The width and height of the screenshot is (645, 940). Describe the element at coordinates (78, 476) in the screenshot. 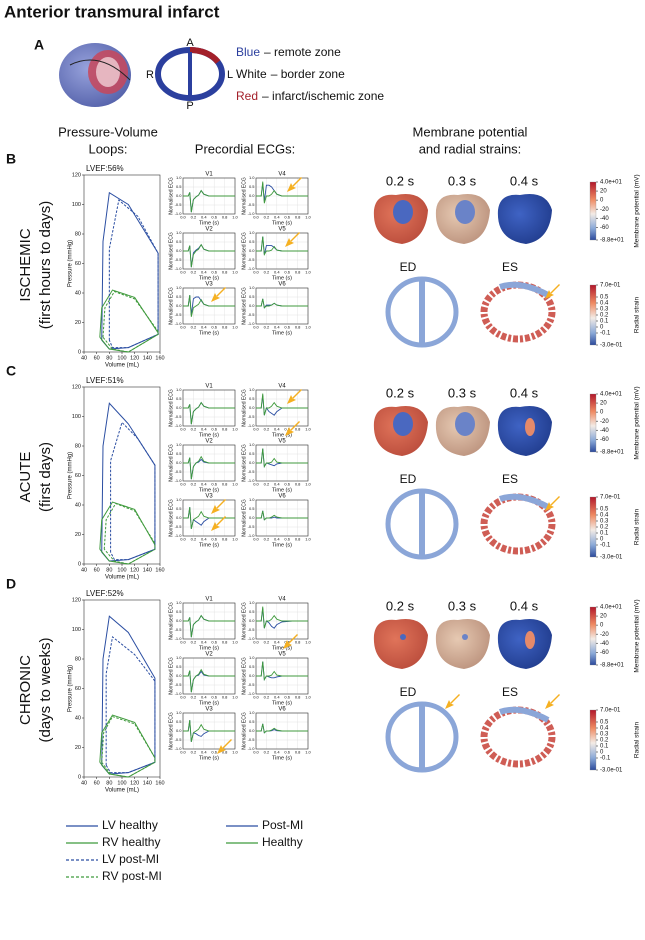

I see `y-tick-label: 60` at that location.